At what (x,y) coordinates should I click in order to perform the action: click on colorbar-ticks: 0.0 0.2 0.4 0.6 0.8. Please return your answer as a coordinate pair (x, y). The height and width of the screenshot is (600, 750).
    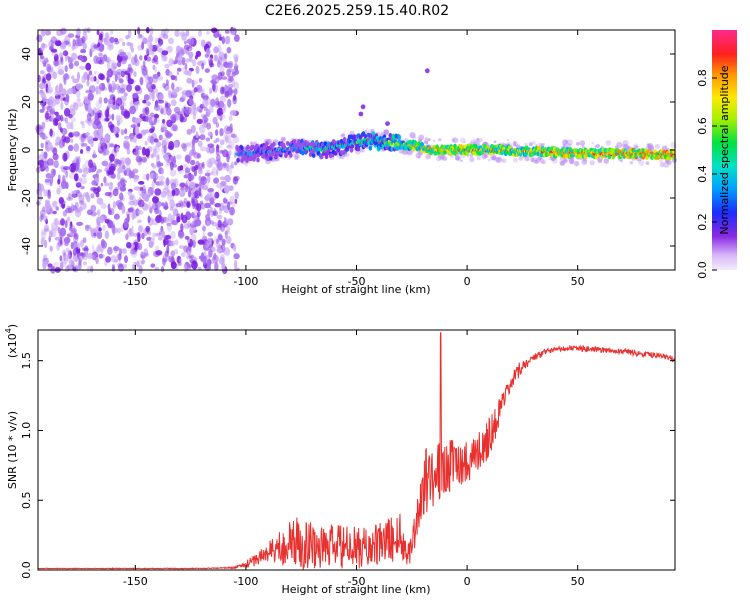
    Looking at the image, I should click on (706, 174).